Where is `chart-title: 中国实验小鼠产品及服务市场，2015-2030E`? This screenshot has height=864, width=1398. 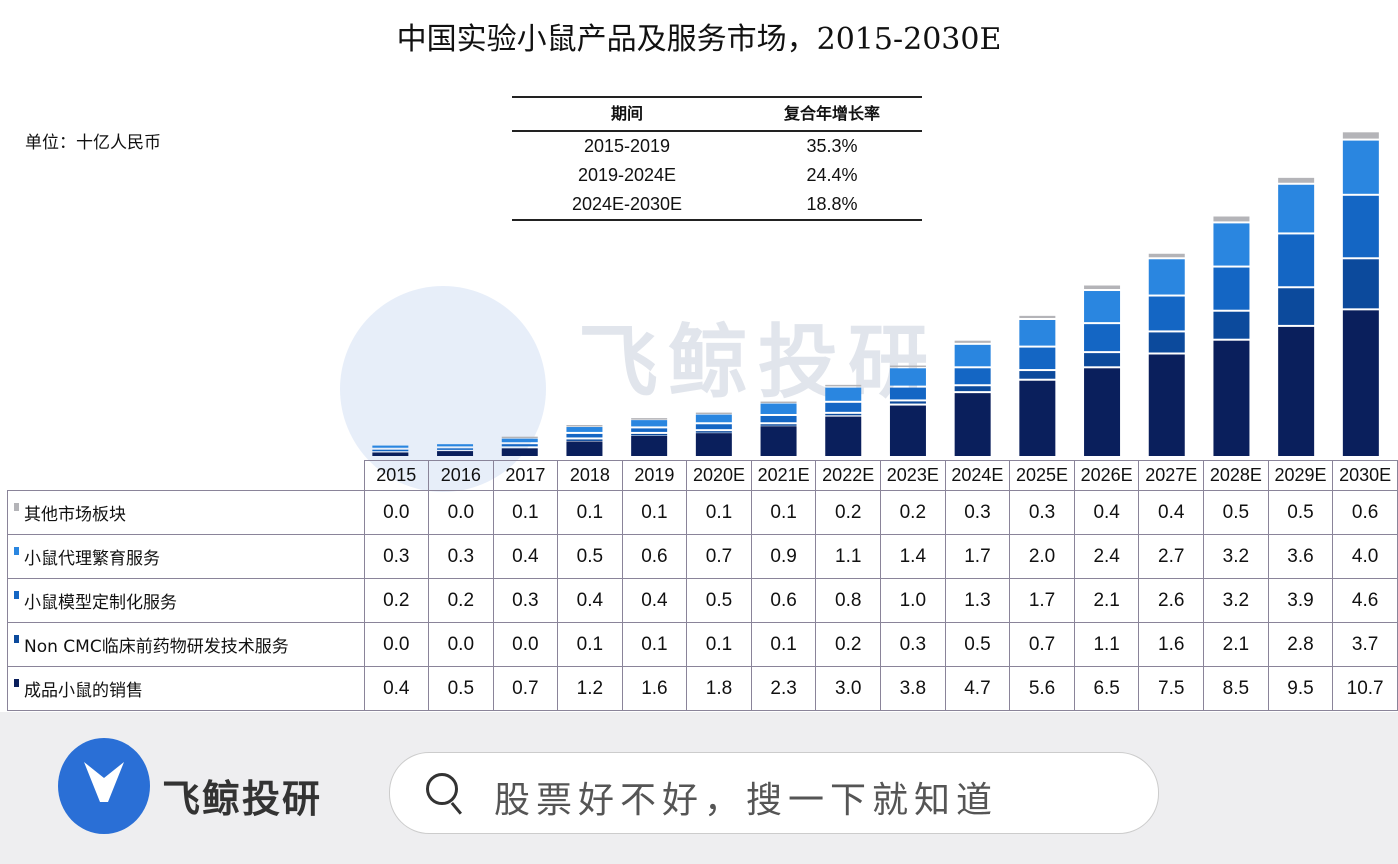 chart-title: 中国实验小鼠产品及服务市场，2015-2030E is located at coordinates (699, 39).